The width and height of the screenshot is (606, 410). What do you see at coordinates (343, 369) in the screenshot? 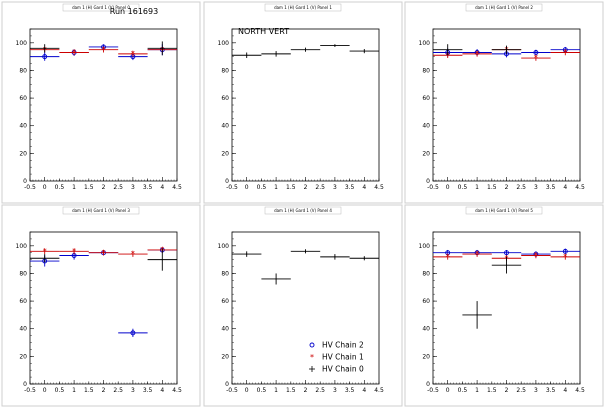
I see `legend-label: HV Chain 0` at bounding box center [343, 369].